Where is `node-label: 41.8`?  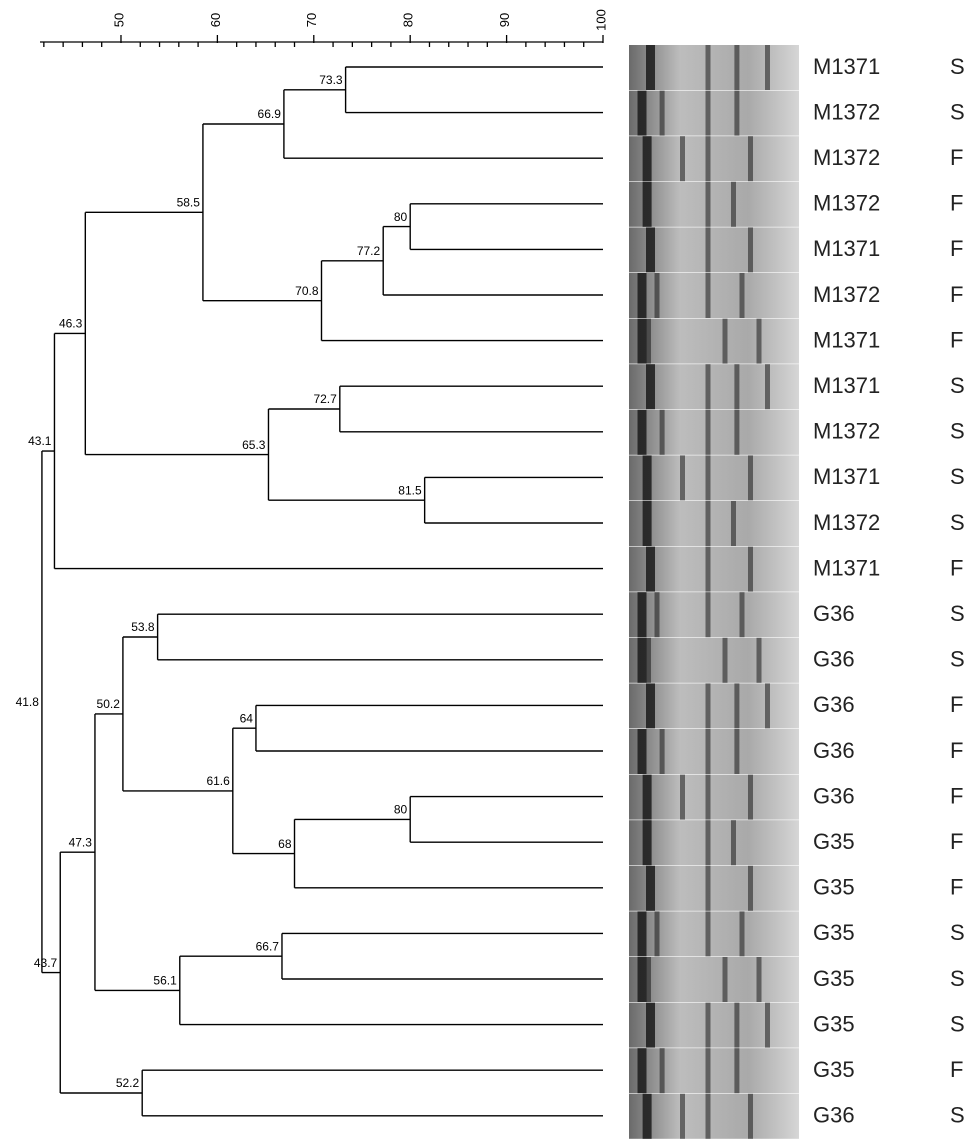 node-label: 41.8 is located at coordinates (28, 702).